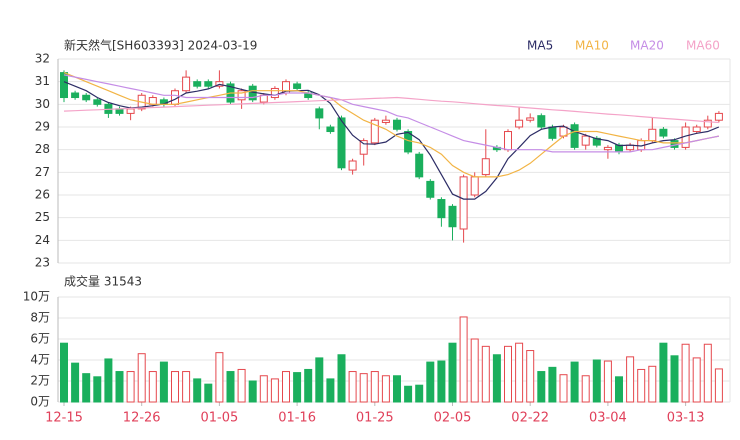  Describe the element at coordinates (42, 240) in the screenshot. I see `y-tick-label: 24` at that location.